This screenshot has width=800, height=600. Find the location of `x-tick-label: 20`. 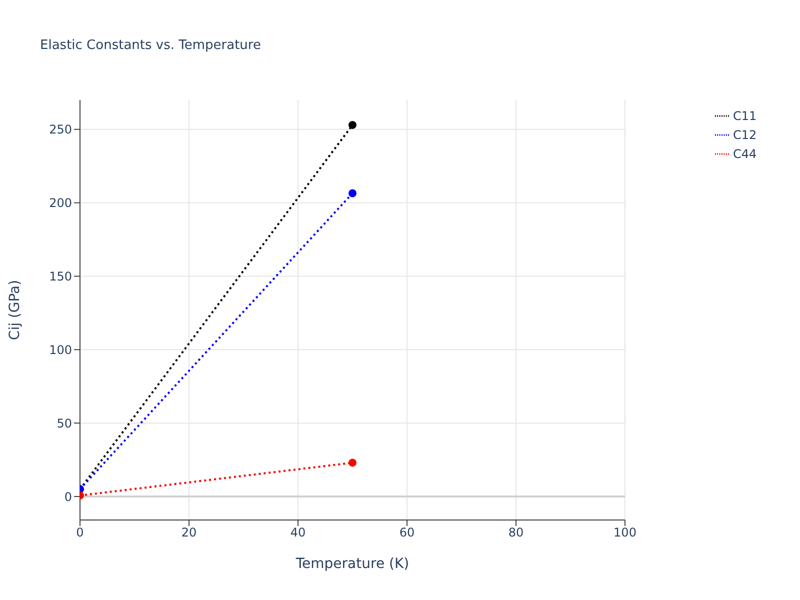

x-tick-label: 20 is located at coordinates (189, 533).